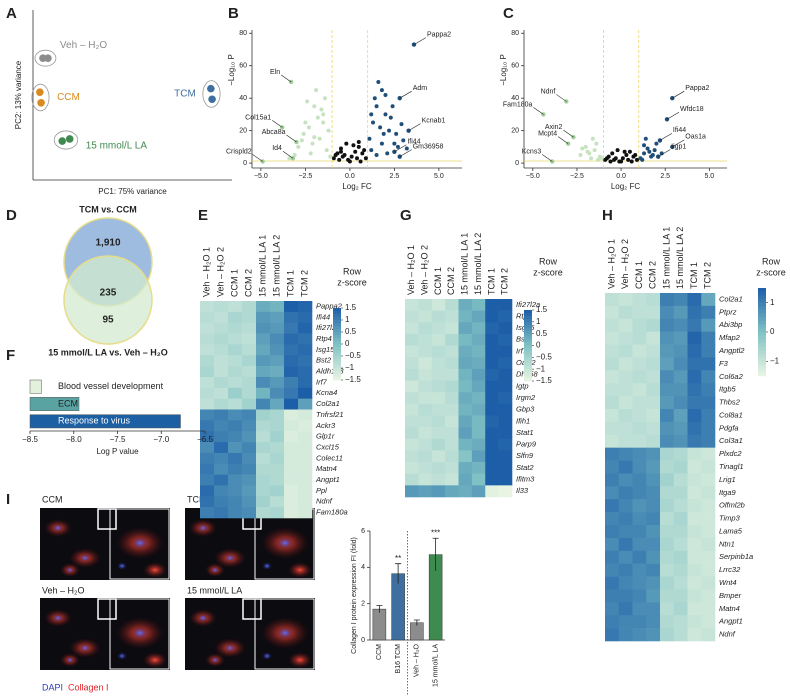 The width and height of the screenshot is (790, 698). What do you see at coordinates (88, 687) in the screenshot?
I see `stain-label: Collagen I` at bounding box center [88, 687].